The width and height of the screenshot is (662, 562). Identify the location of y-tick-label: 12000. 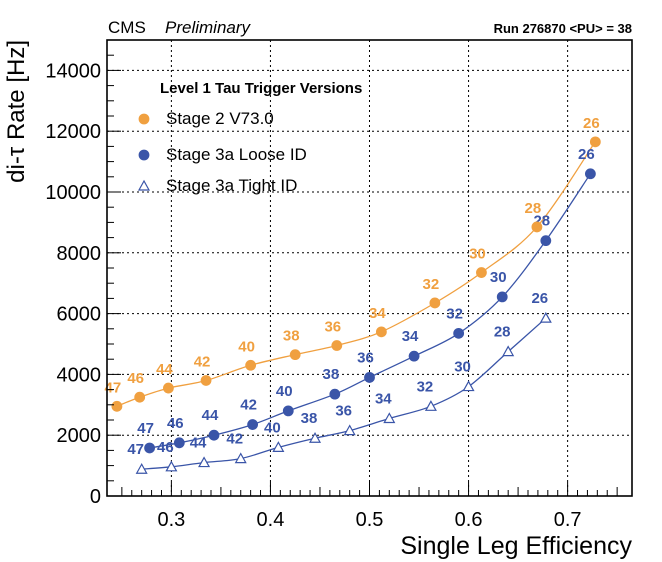
(73, 132).